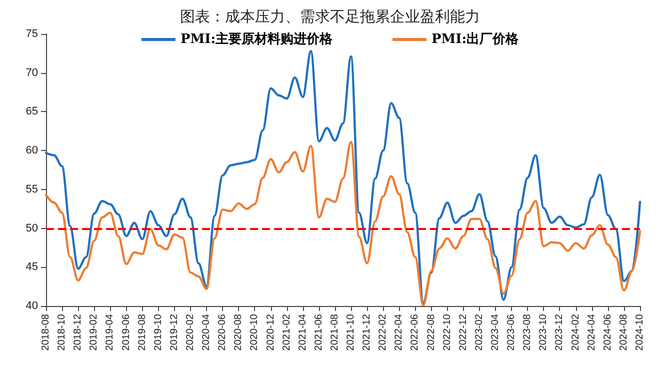  Describe the element at coordinates (447, 332) in the screenshot. I see `x-tick-label: 2022-10` at that location.